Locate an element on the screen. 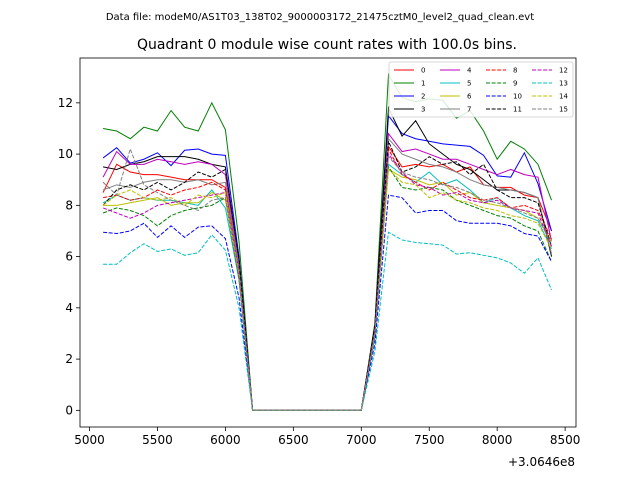 Image resolution: width=640 pixels, height=480 pixels. legend-label: 3 is located at coordinates (423, 110).